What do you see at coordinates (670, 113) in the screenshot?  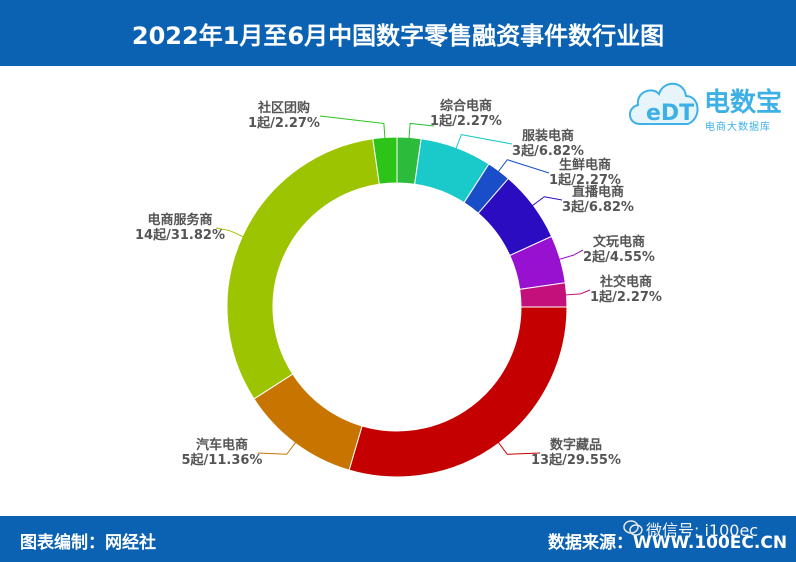 I see `logo-mark: eDT` at bounding box center [670, 113].